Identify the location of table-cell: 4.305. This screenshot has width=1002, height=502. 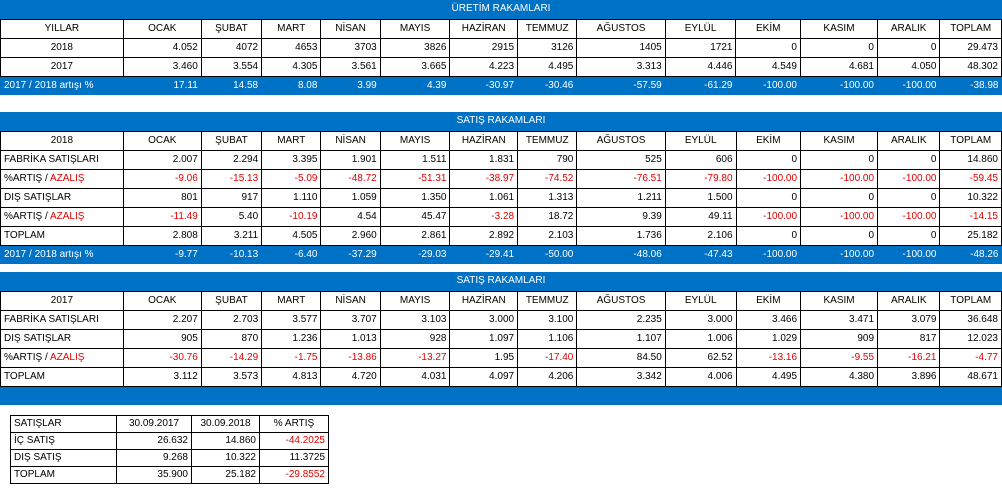
(291, 66).